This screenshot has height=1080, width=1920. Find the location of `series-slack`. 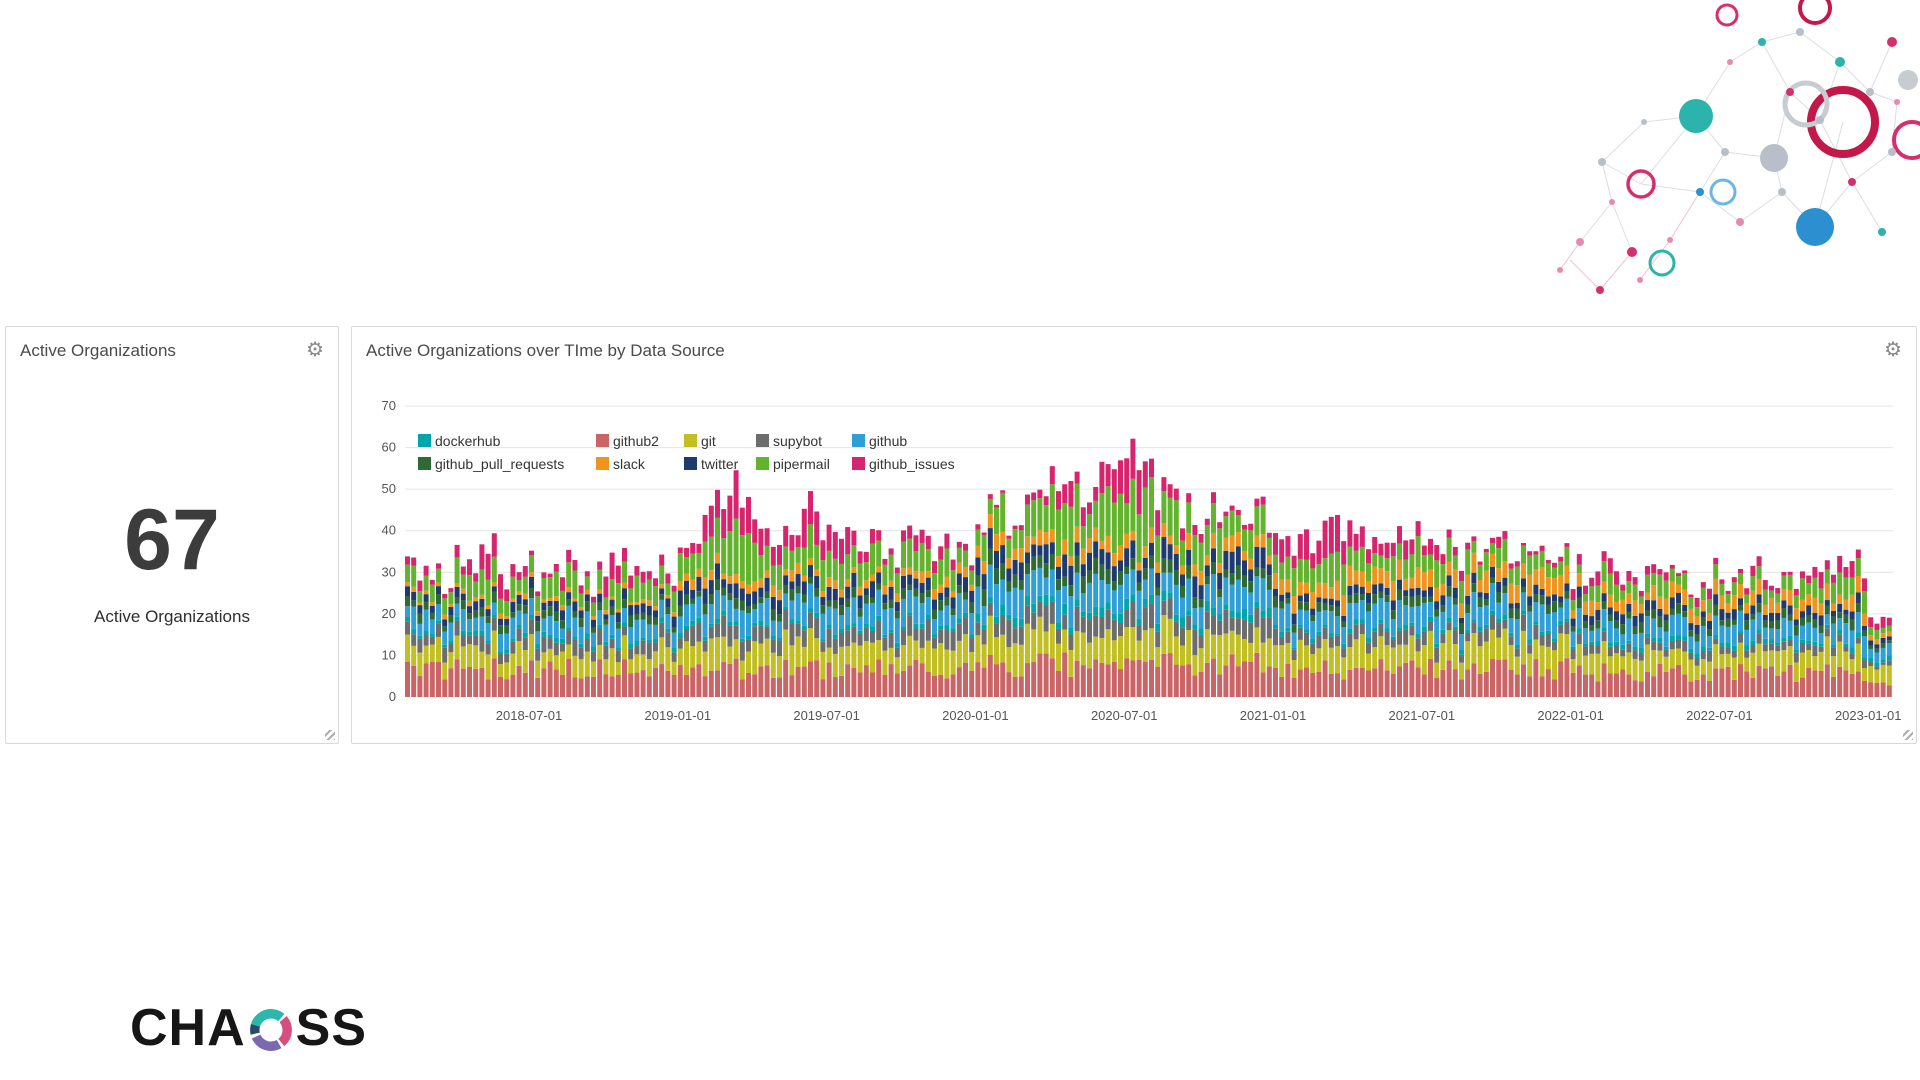

series-slack is located at coordinates (1148, 579).